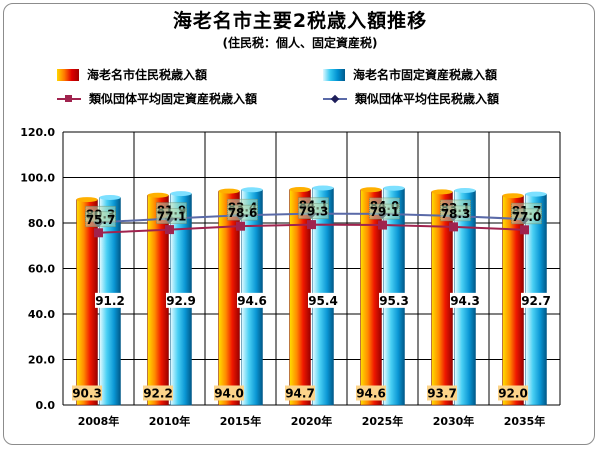 Image resolution: width=600 pixels, height=450 pixels. Describe the element at coordinates (427, 99) in the screenshot. I see `legend-label-line2: 類似団体平均住民税歳入額` at that location.